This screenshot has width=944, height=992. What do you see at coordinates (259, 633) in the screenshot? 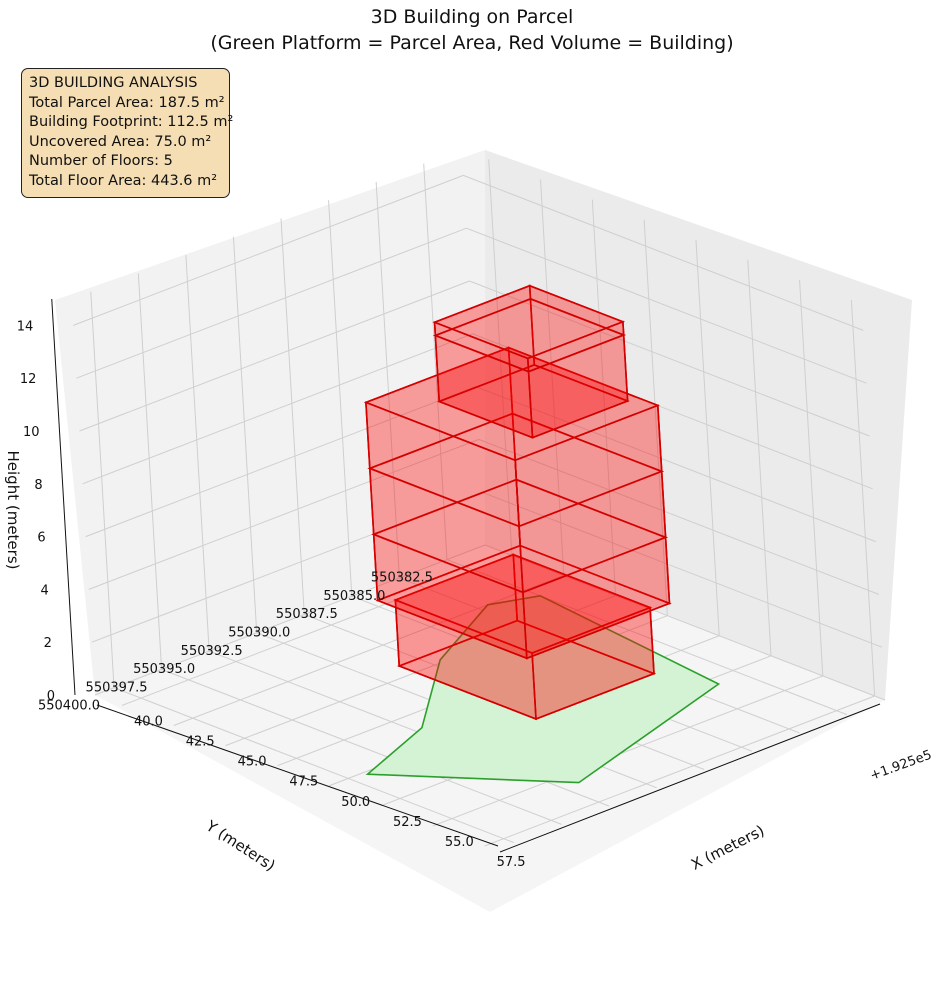
I see `y-tick-label: 550390.0` at bounding box center [259, 633].